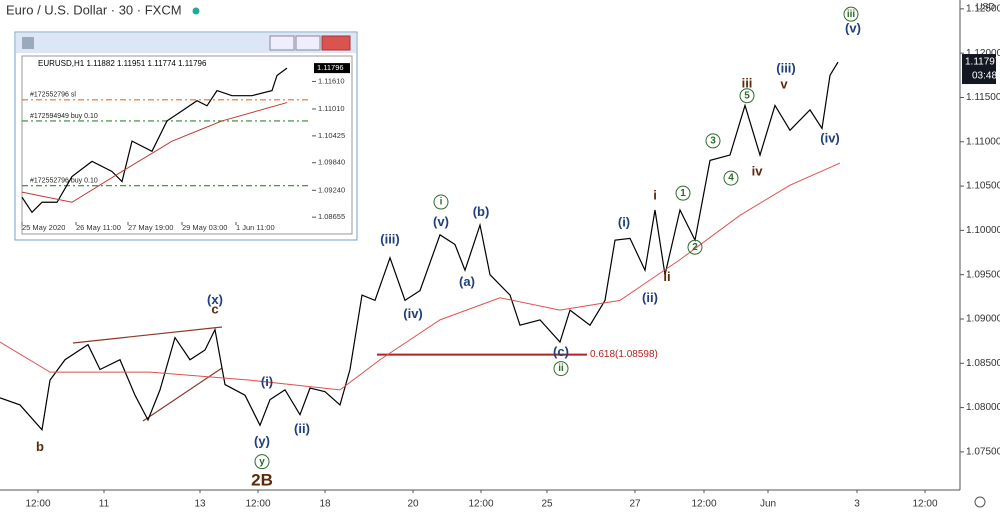 The width and height of the screenshot is (1000, 513). I want to click on x-tick-label: 3, so click(857, 504).